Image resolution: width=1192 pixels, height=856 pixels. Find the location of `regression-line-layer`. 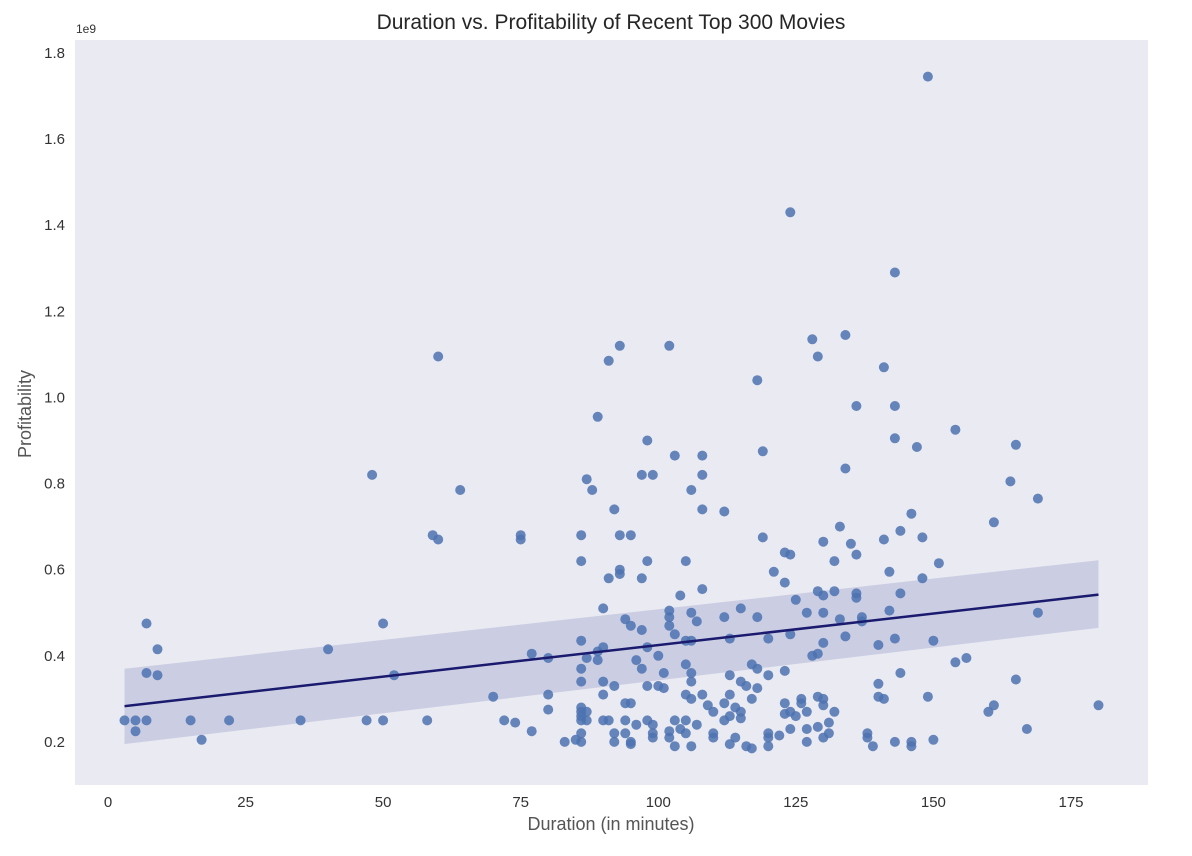

regression-line-layer is located at coordinates (611, 650).